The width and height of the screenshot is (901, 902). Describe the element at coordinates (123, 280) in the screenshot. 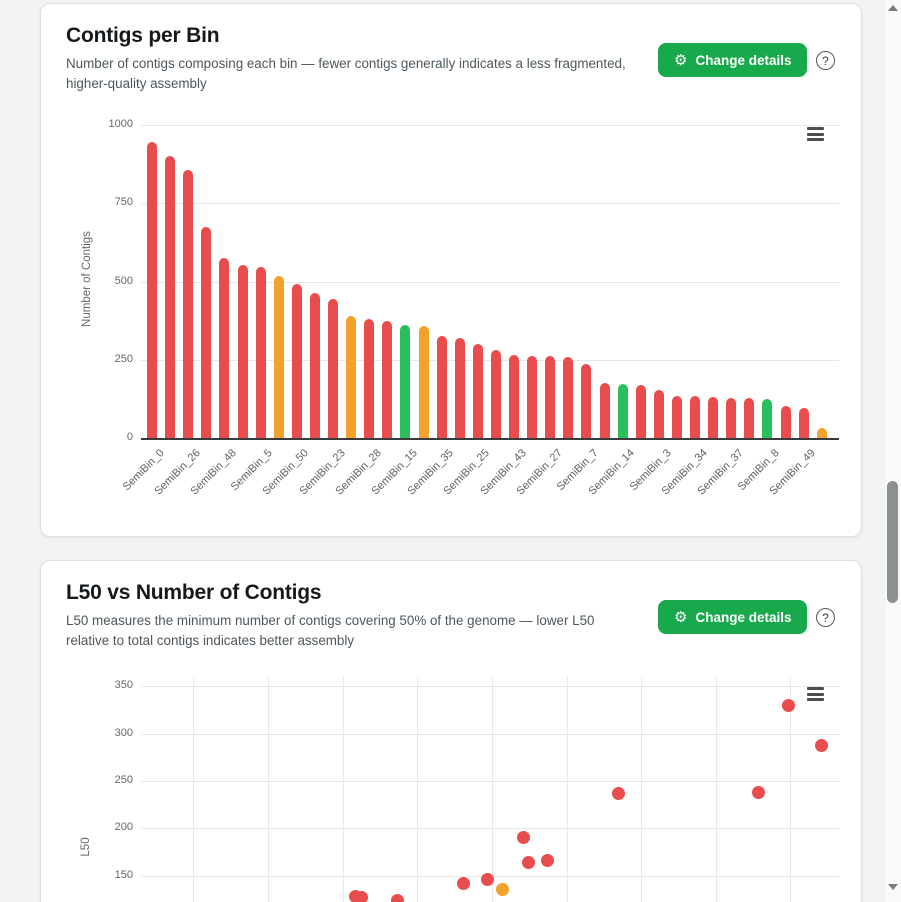

I see `y-tick-label: 500` at that location.